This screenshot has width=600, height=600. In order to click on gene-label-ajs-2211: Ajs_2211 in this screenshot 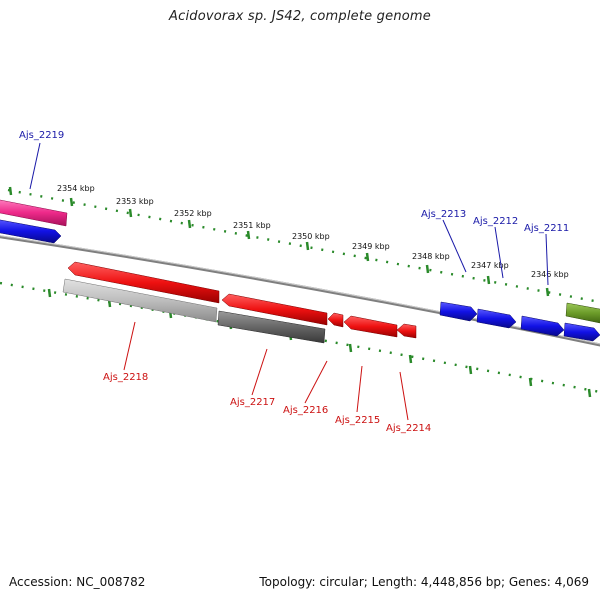, I will do `click(546, 228)`.